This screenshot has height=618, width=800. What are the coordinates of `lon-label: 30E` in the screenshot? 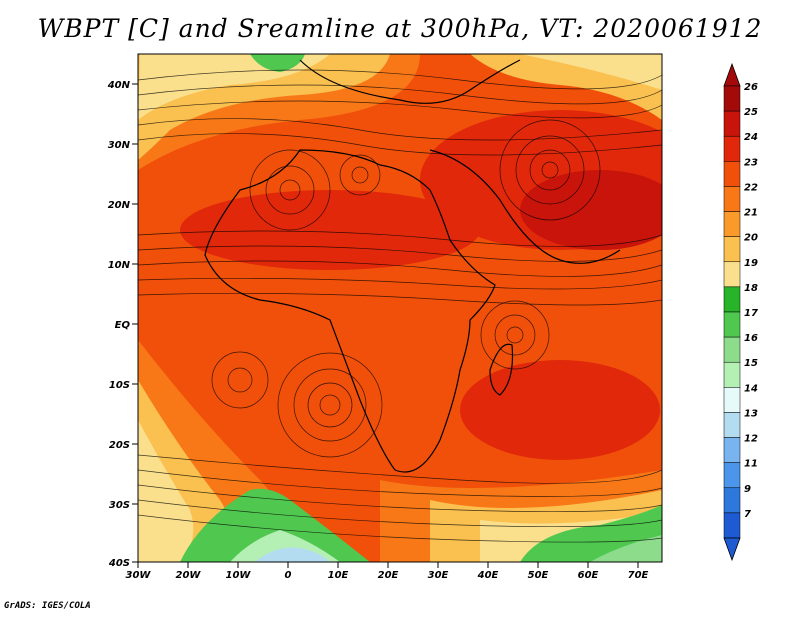 It's located at (438, 575).